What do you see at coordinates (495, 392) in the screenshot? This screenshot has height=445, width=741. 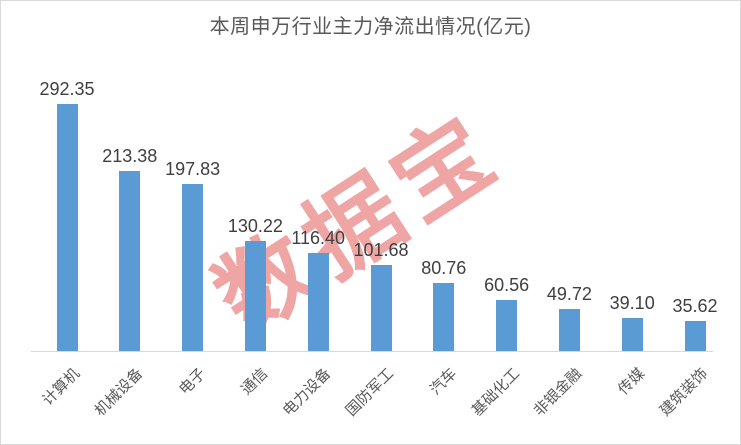 I see `category-label: 基础化工` at bounding box center [495, 392].